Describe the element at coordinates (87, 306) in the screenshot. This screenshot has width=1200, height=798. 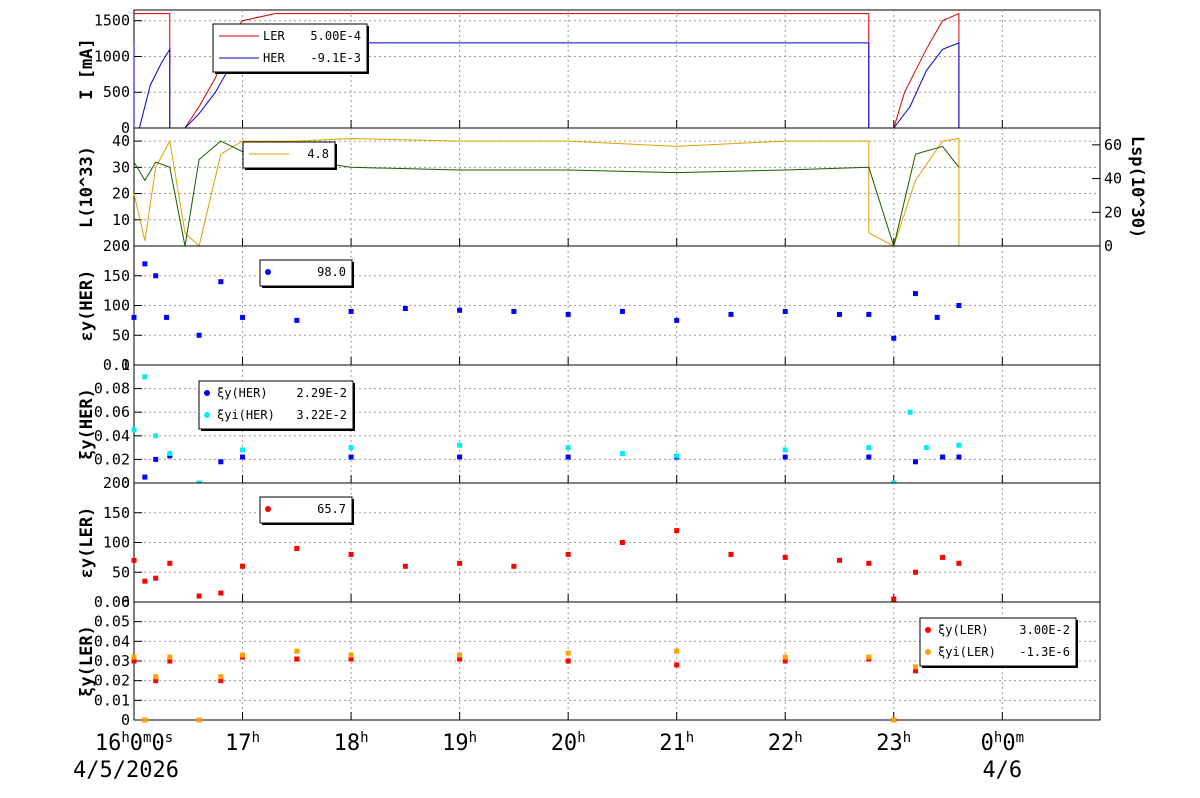
I see `y-axis-label: εy(HER)` at that location.